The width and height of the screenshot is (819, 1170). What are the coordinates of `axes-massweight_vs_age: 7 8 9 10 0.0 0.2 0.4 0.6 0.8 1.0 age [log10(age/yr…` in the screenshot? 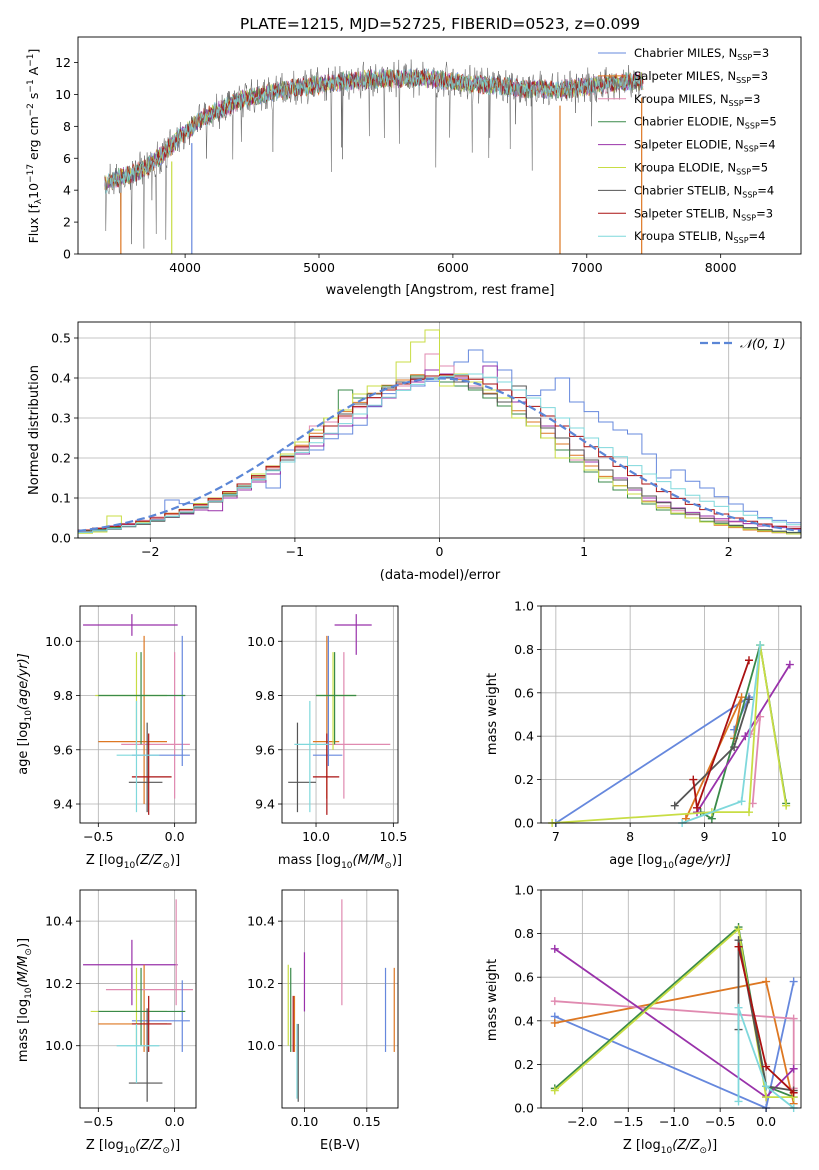 It's located at (643, 735).